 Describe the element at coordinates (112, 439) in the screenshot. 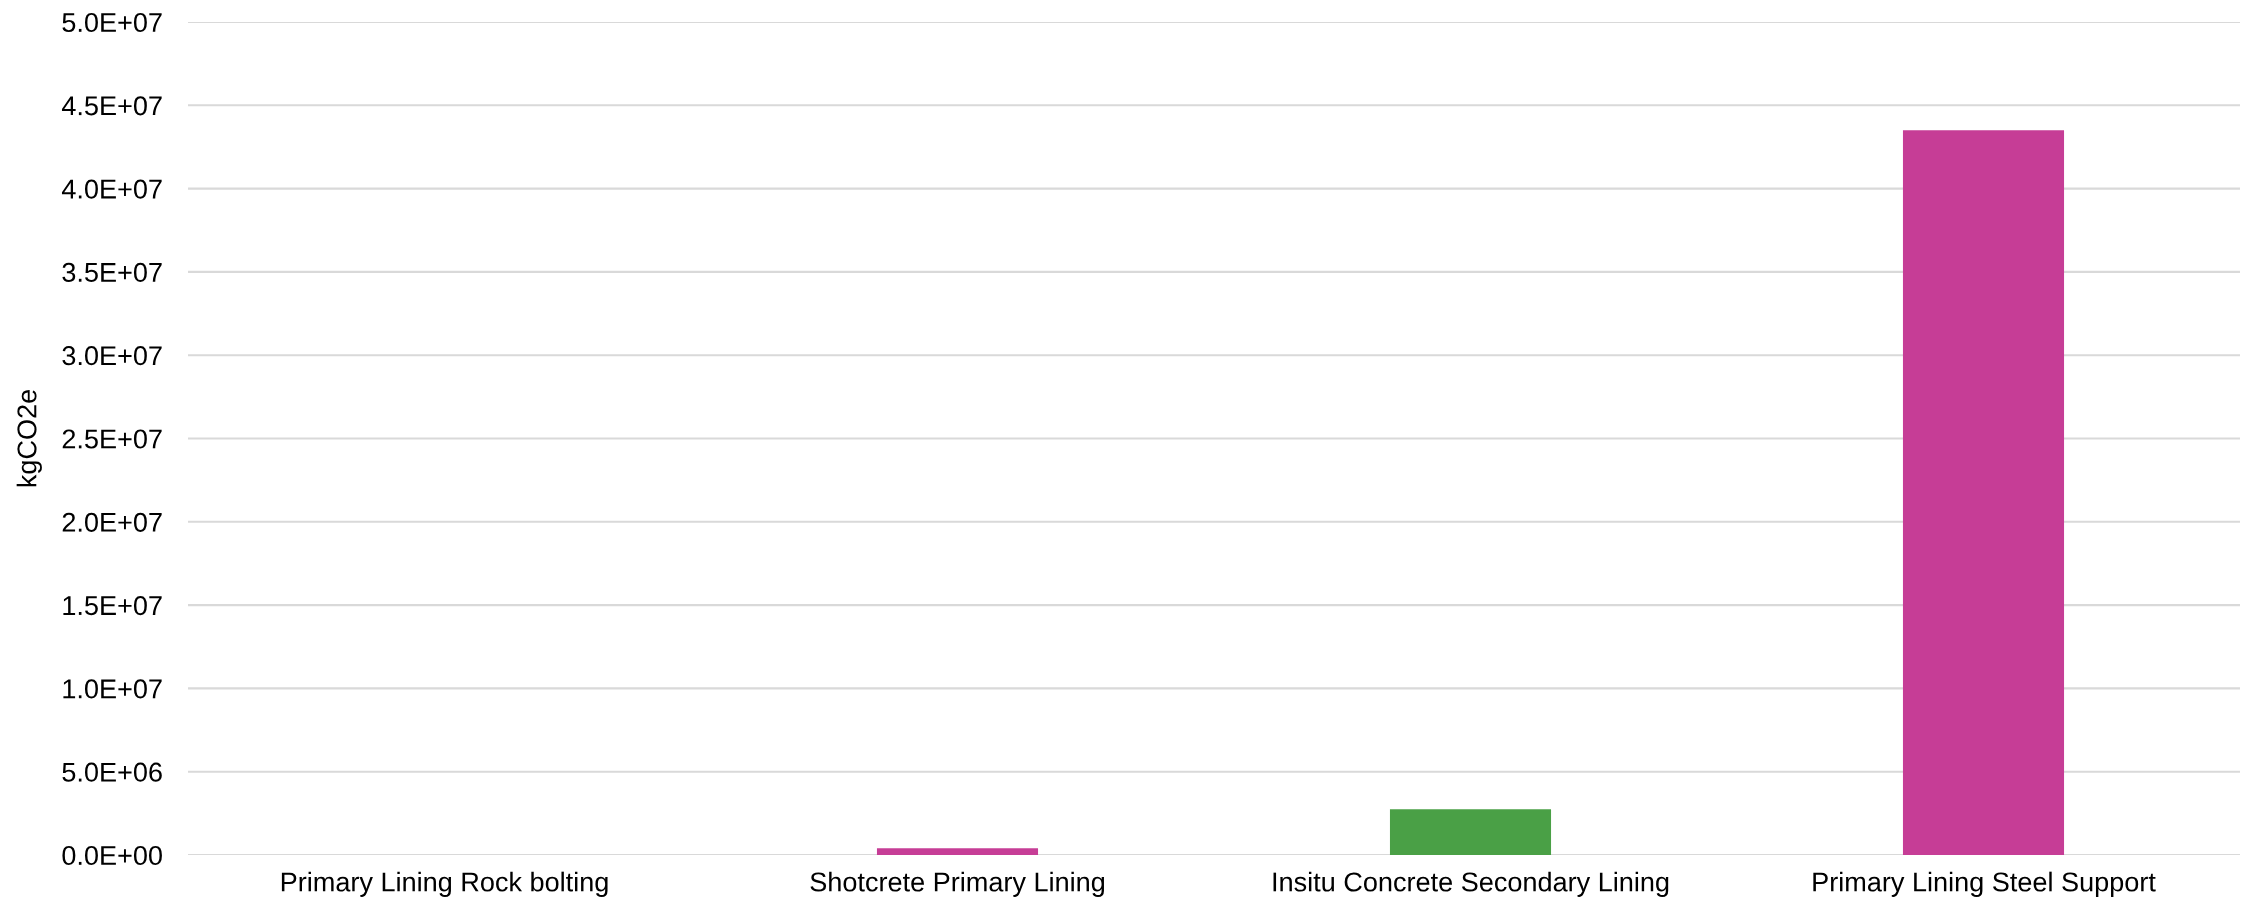

I see `y-tick-label: 2.5E+07` at that location.